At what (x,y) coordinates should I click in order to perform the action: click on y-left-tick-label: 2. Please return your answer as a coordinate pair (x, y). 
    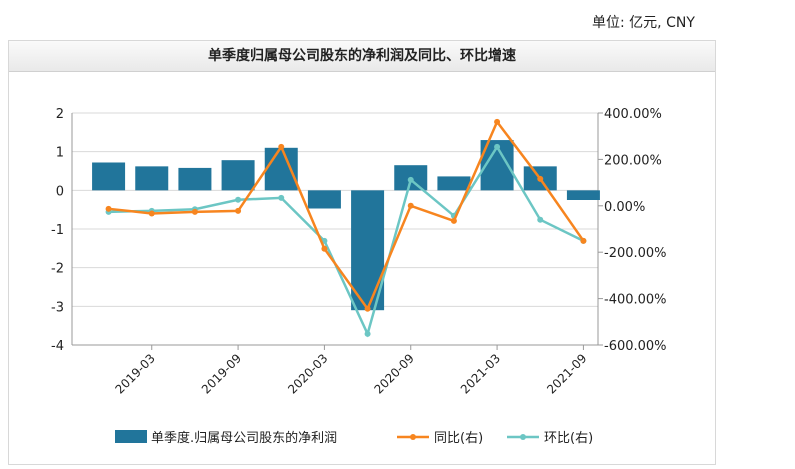
    Looking at the image, I should click on (60, 114).